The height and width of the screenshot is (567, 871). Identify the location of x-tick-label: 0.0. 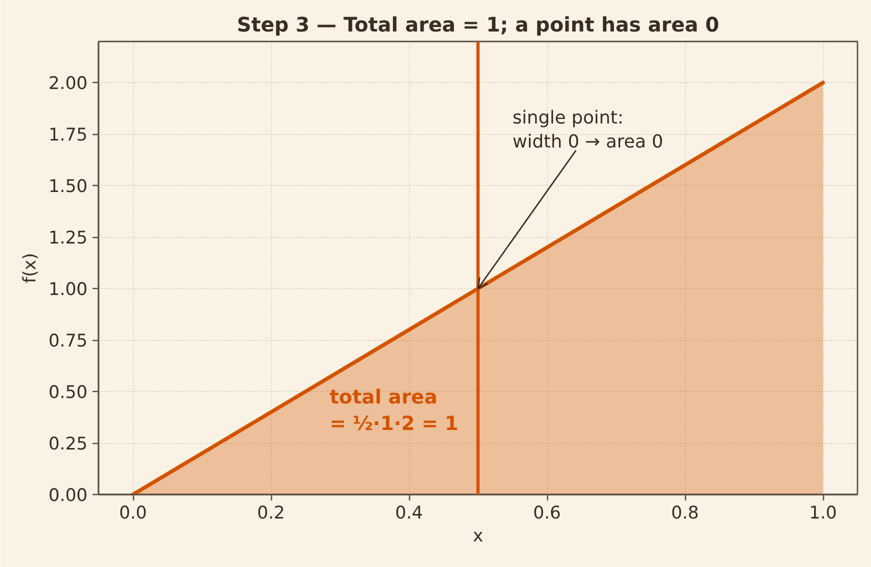
(133, 514).